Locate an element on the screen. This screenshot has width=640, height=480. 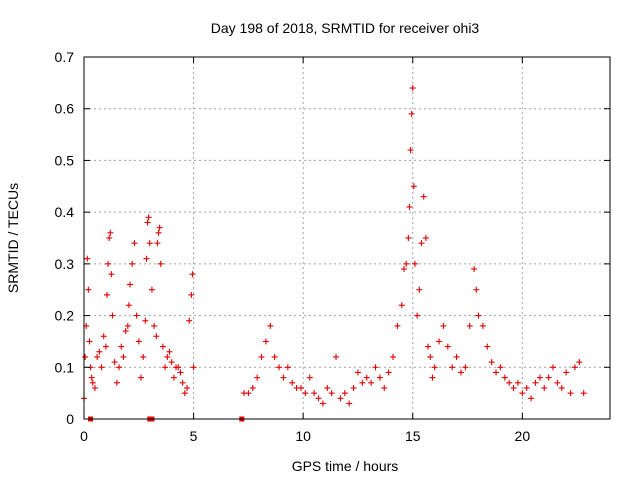
x-tick-label: 5 is located at coordinates (194, 436).